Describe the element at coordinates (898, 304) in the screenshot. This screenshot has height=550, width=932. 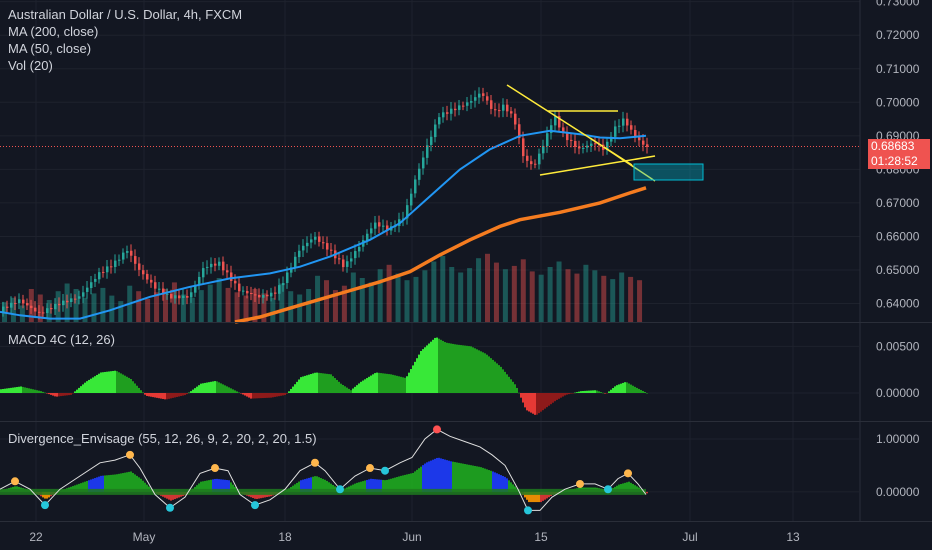
I see `price-axis-label: 0.64000` at that location.